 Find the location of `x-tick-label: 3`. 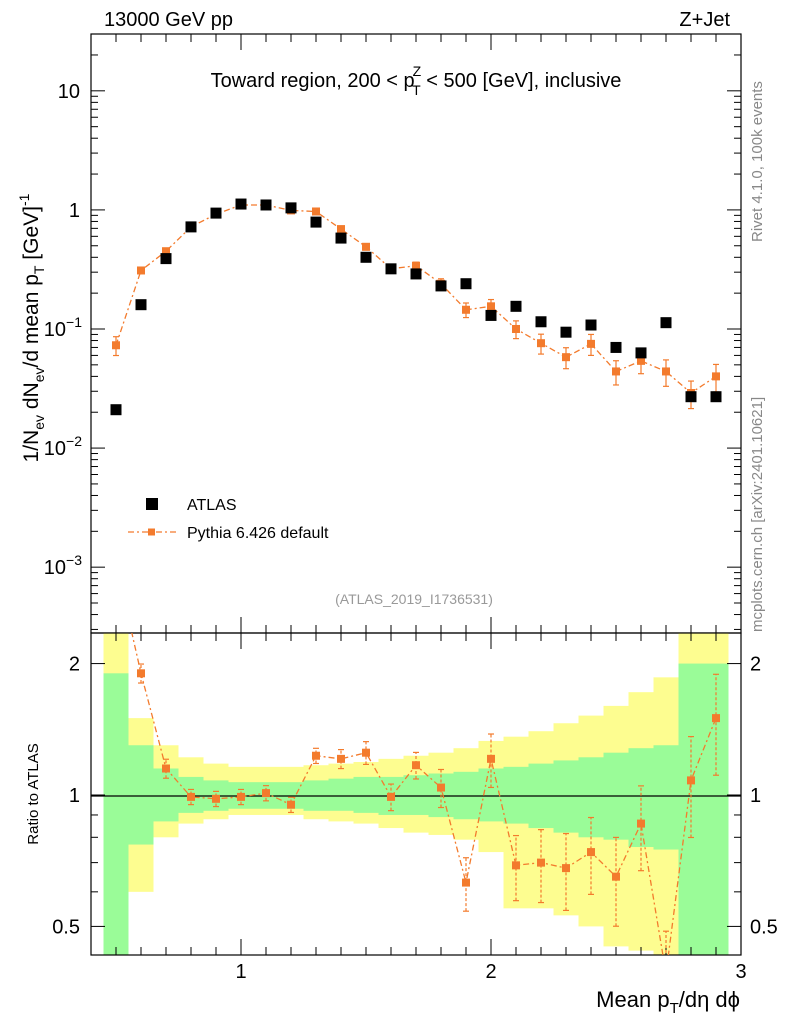

x-tick-label: 3 is located at coordinates (740, 972).